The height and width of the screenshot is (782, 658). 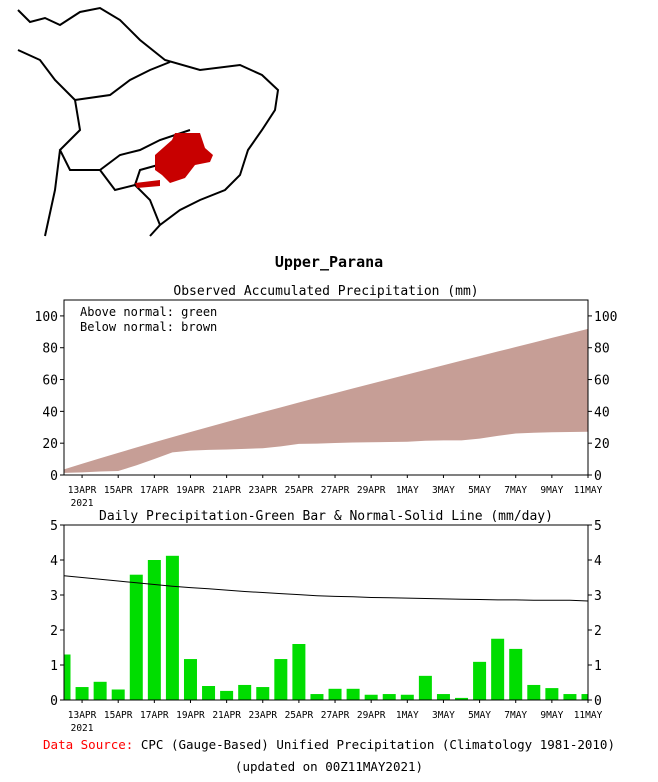 I want to click on data-source-label: Data Source:, so click(x=88, y=744).